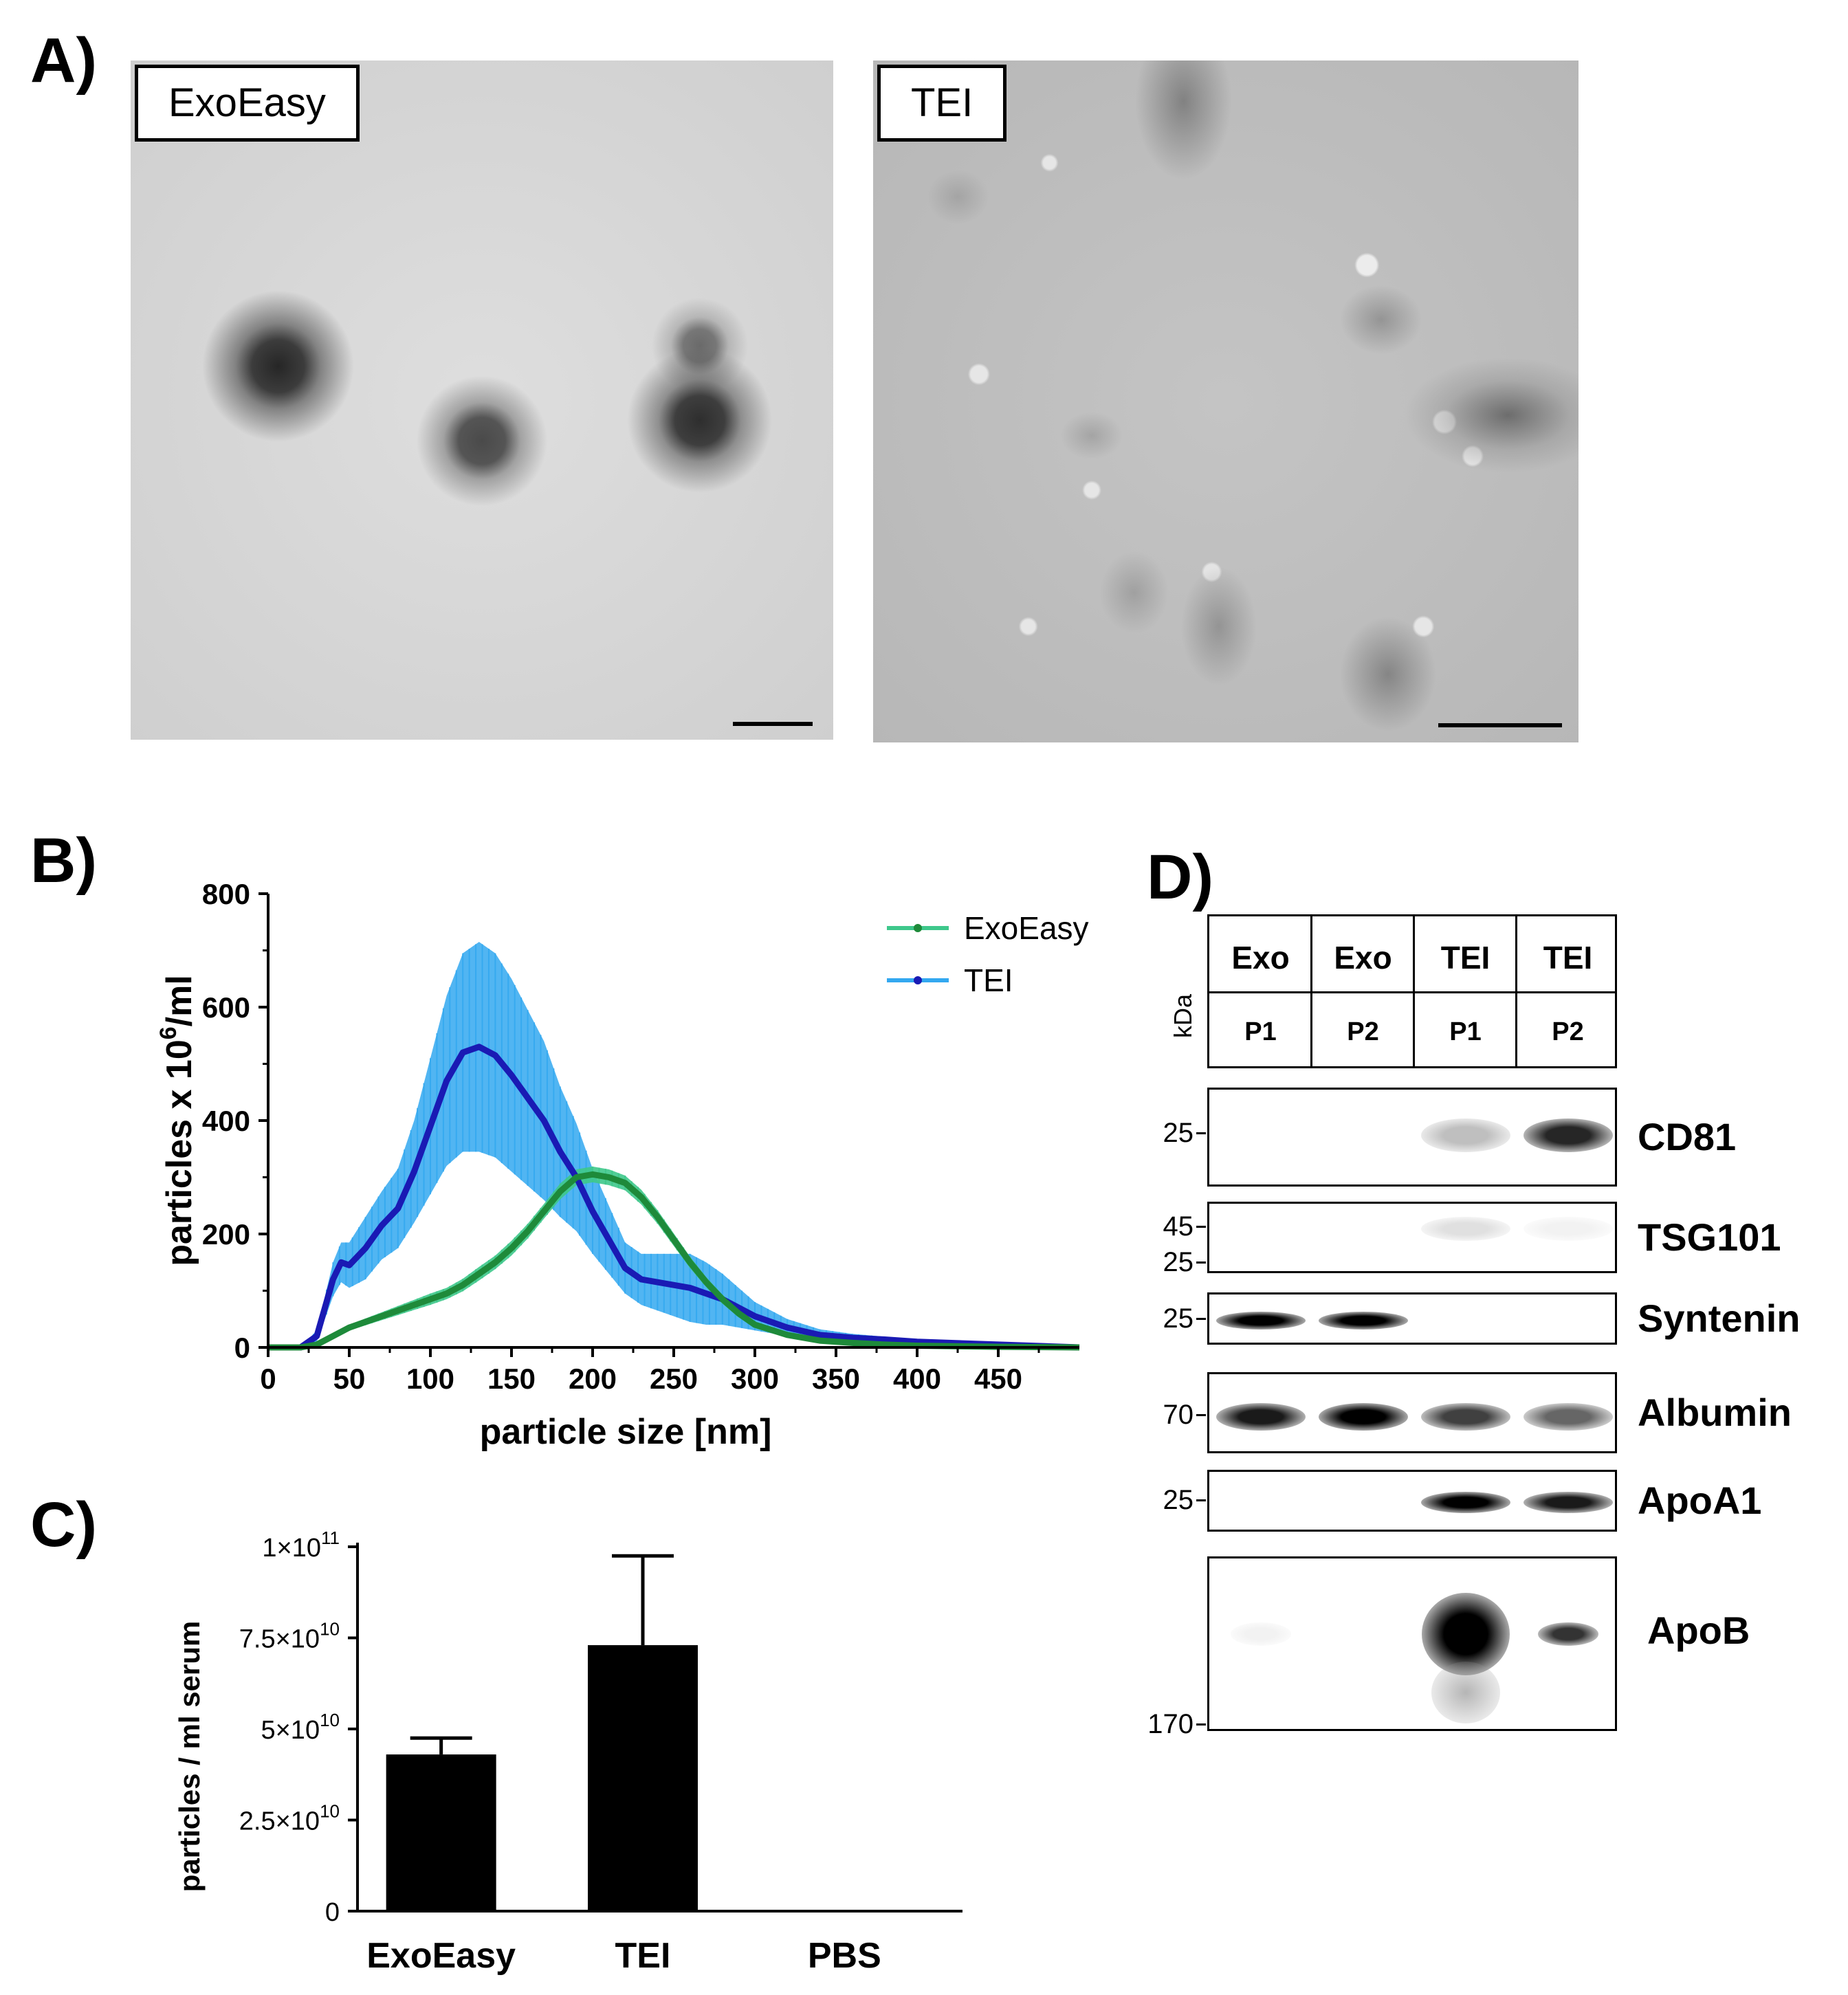 The height and width of the screenshot is (1995, 1848). I want to click on y-tick-label: 5×10¹⁰, so click(300, 1727).